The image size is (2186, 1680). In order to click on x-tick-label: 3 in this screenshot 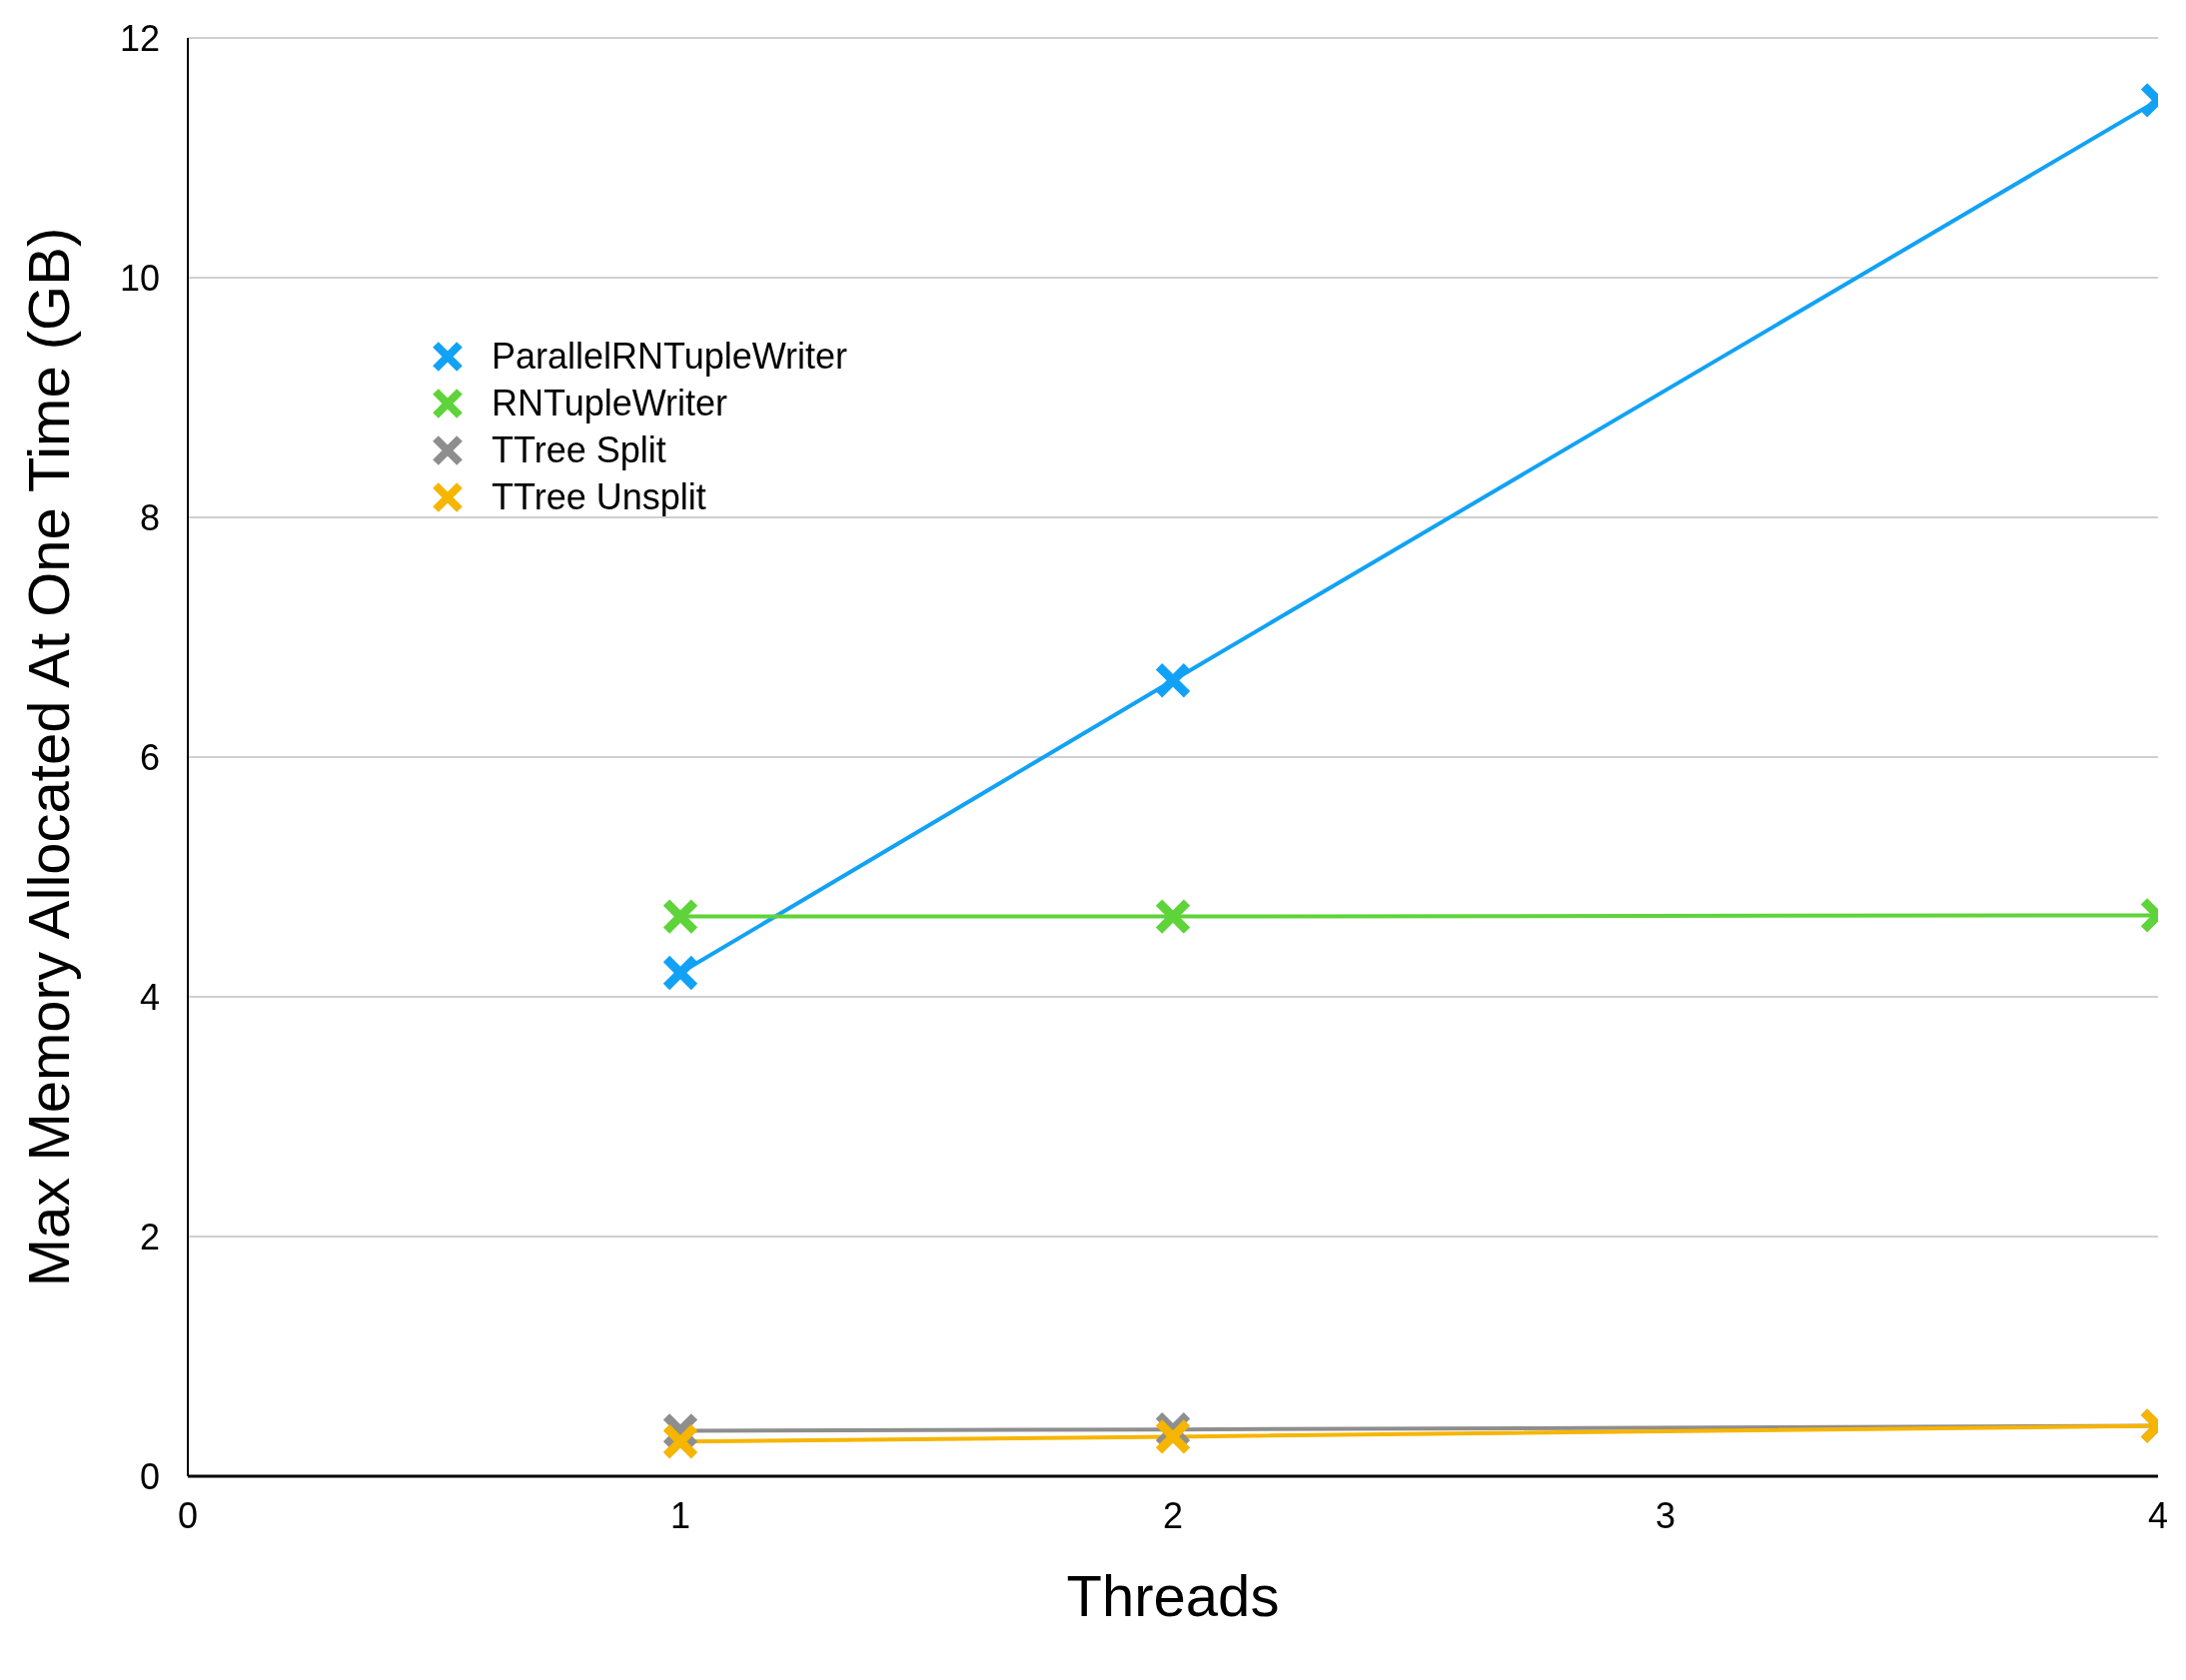, I will do `click(1665, 1515)`.